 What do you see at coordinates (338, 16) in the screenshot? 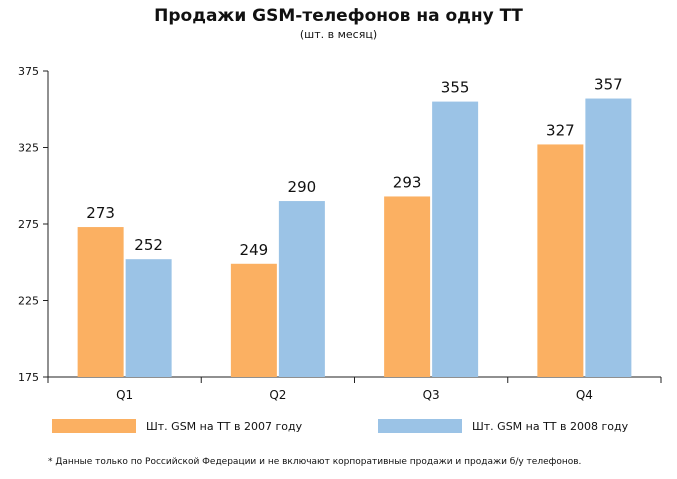
I see `chart-title: Продажи GSM-телефонов на одну ТТ` at bounding box center [338, 16].